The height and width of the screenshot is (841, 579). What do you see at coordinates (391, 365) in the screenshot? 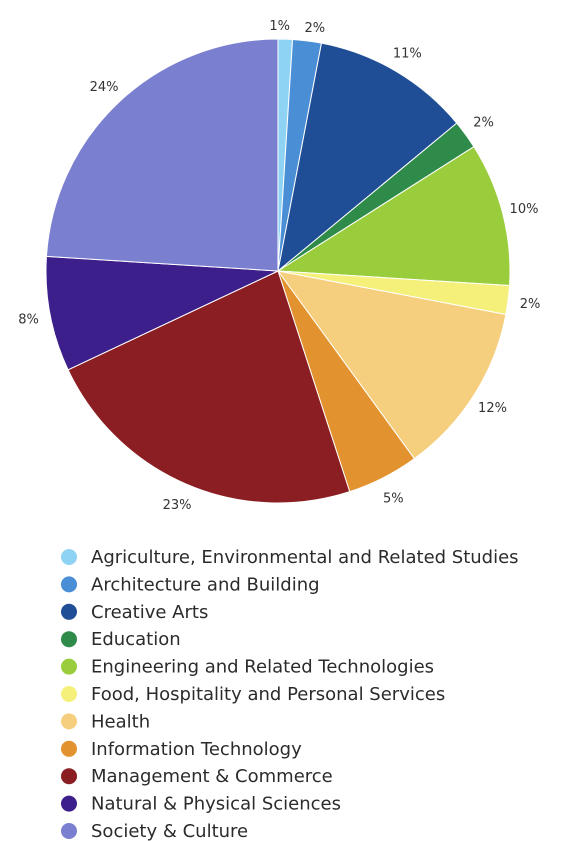
I see `pie-slice-health` at bounding box center [391, 365].